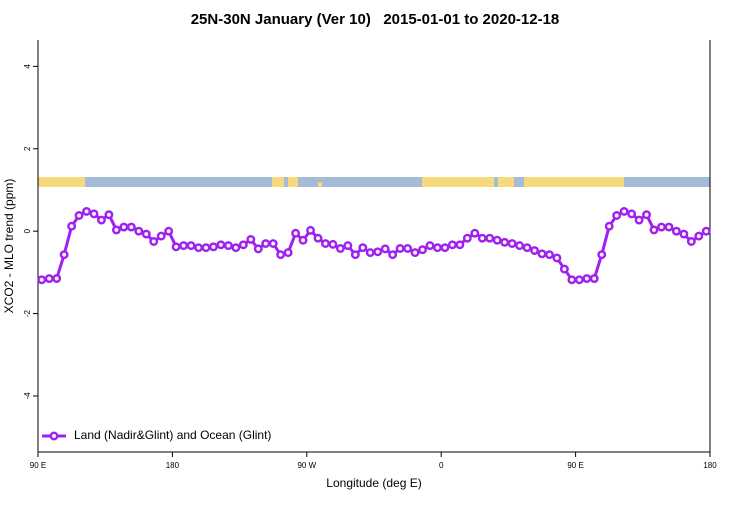  I want to click on y-tick-label: 2, so click(27, 148).